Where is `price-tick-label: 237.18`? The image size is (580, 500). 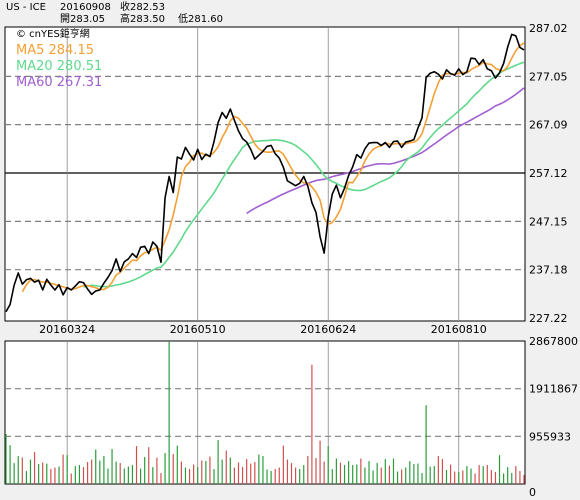
price-tick-label: 237.18 is located at coordinates (548, 270).